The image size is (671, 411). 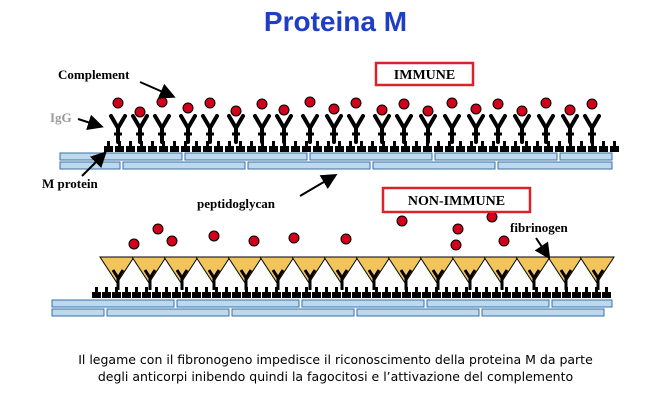 I want to click on fibrinogen-layer, so click(x=357, y=273).